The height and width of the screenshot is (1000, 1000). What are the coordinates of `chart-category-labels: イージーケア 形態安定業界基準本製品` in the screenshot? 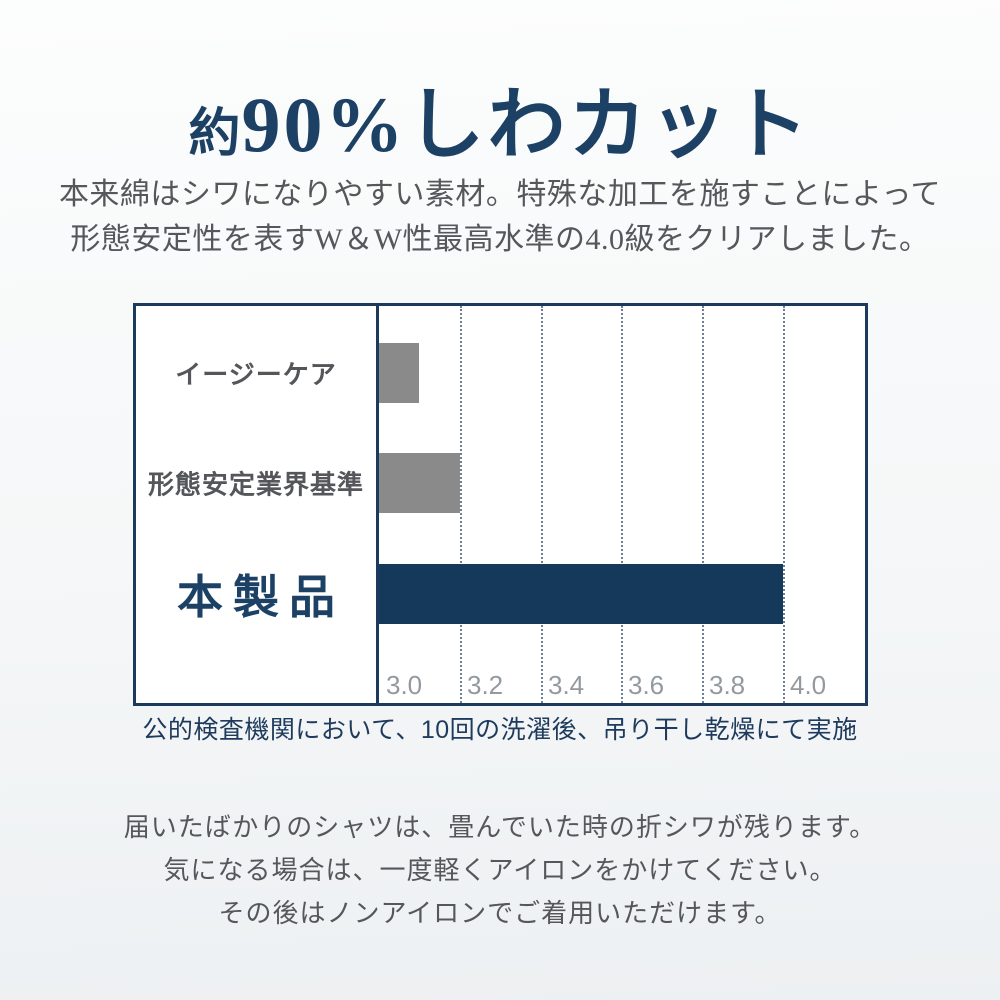 It's located at (256, 504).